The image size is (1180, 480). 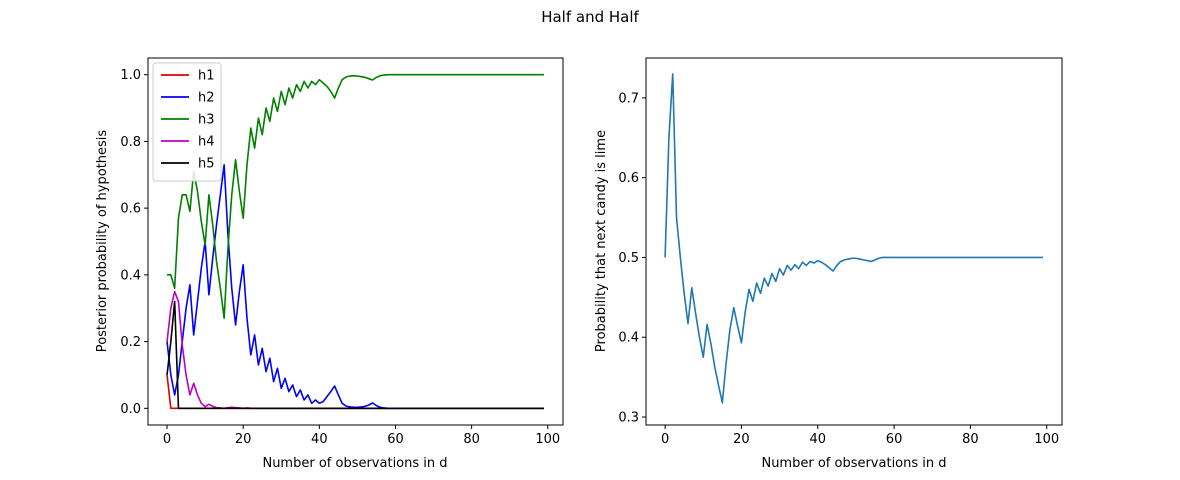 What do you see at coordinates (601, 241) in the screenshot?
I see `lime-ylabel: Probability that next candy is lime` at bounding box center [601, 241].